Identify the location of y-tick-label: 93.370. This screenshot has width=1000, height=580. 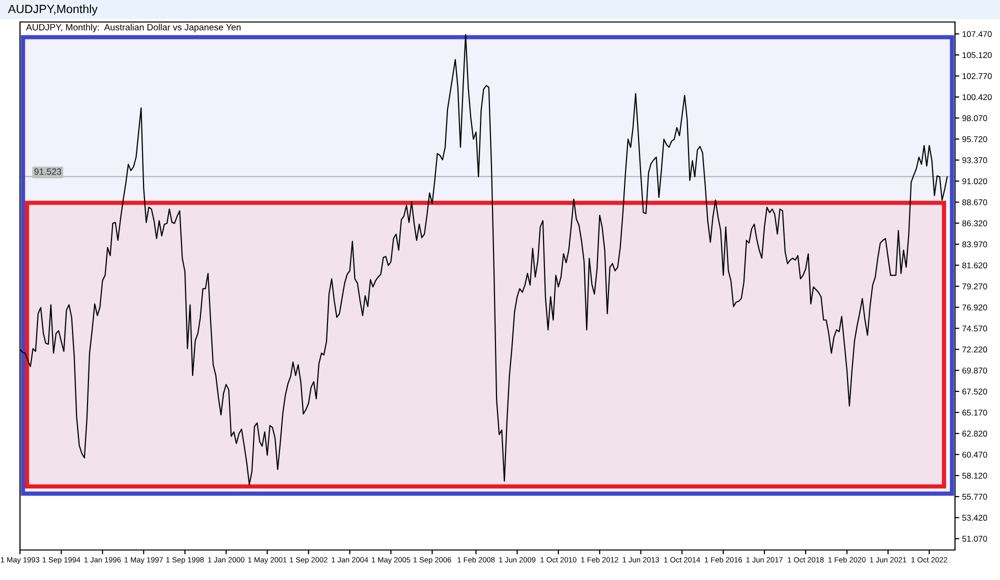
(975, 160).